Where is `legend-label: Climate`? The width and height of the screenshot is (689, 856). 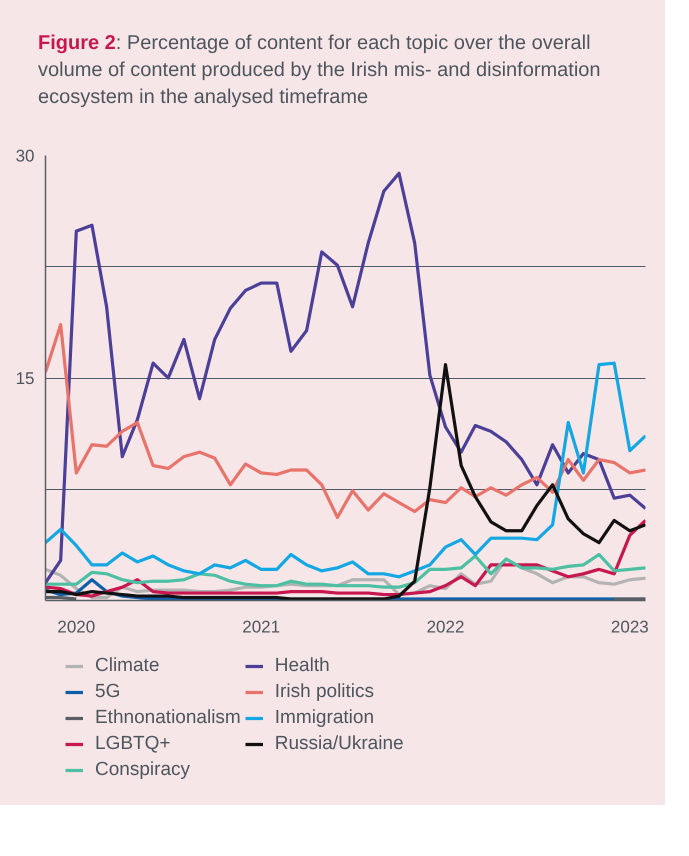
legend-label: Climate is located at coordinates (127, 666).